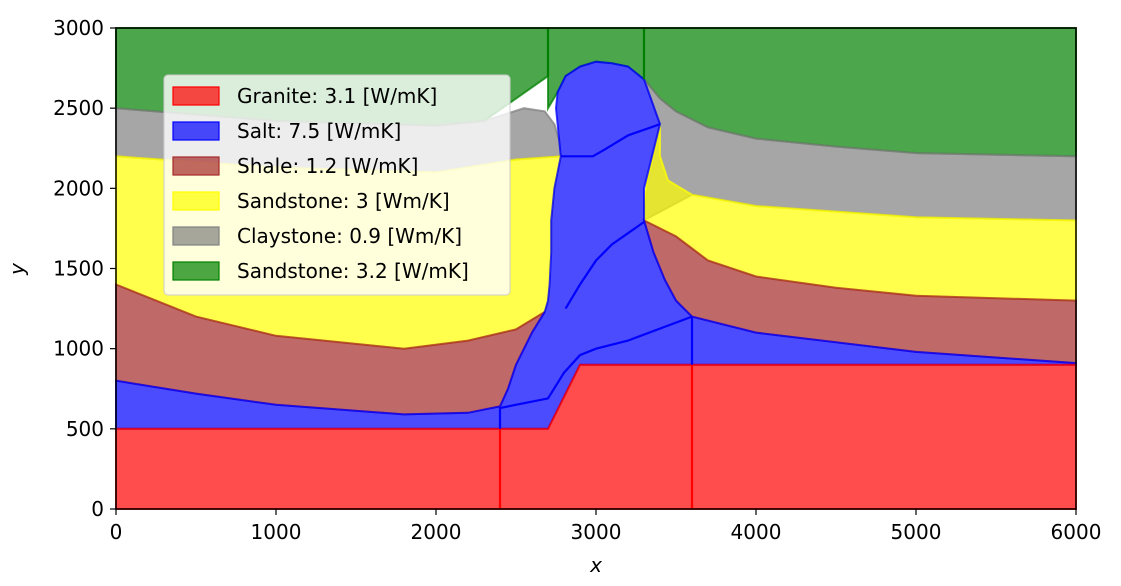 Image resolution: width=1121 pixels, height=586 pixels. Describe the element at coordinates (78, 188) in the screenshot. I see `y-tick-label: 2000` at that location.